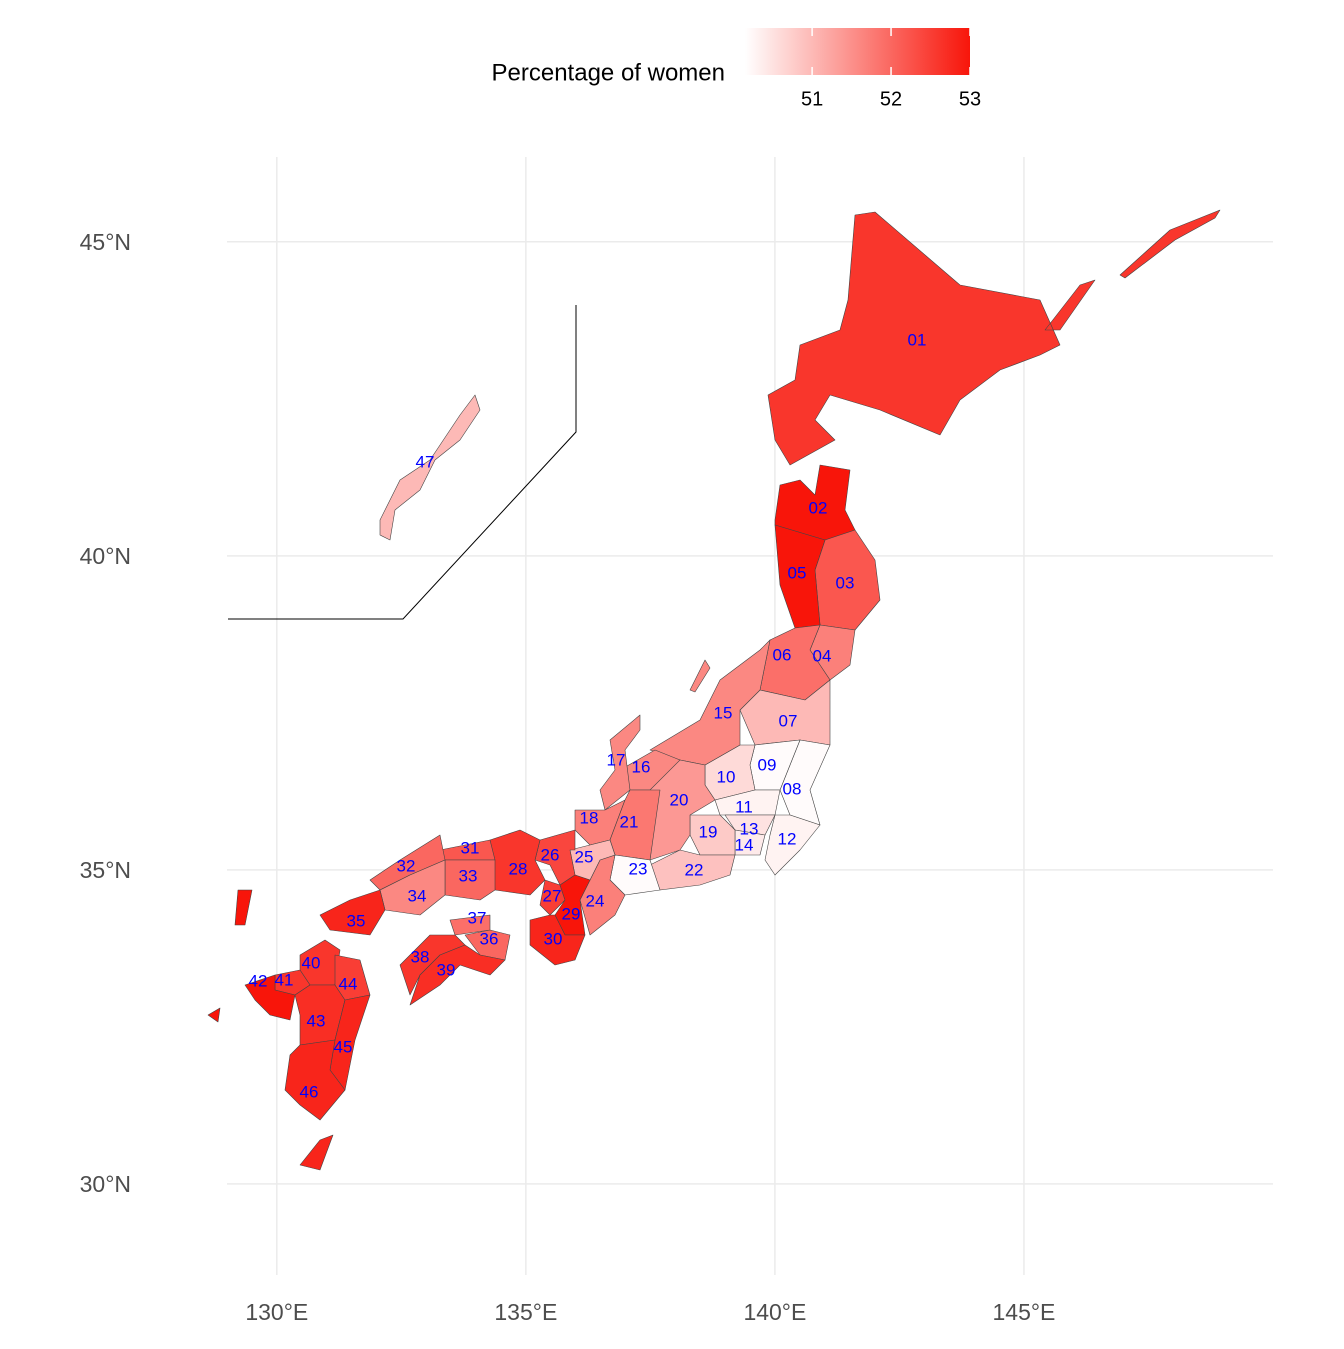 This screenshot has width=1344, height=1349. I want to click on prefecture-code: 09, so click(767, 764).